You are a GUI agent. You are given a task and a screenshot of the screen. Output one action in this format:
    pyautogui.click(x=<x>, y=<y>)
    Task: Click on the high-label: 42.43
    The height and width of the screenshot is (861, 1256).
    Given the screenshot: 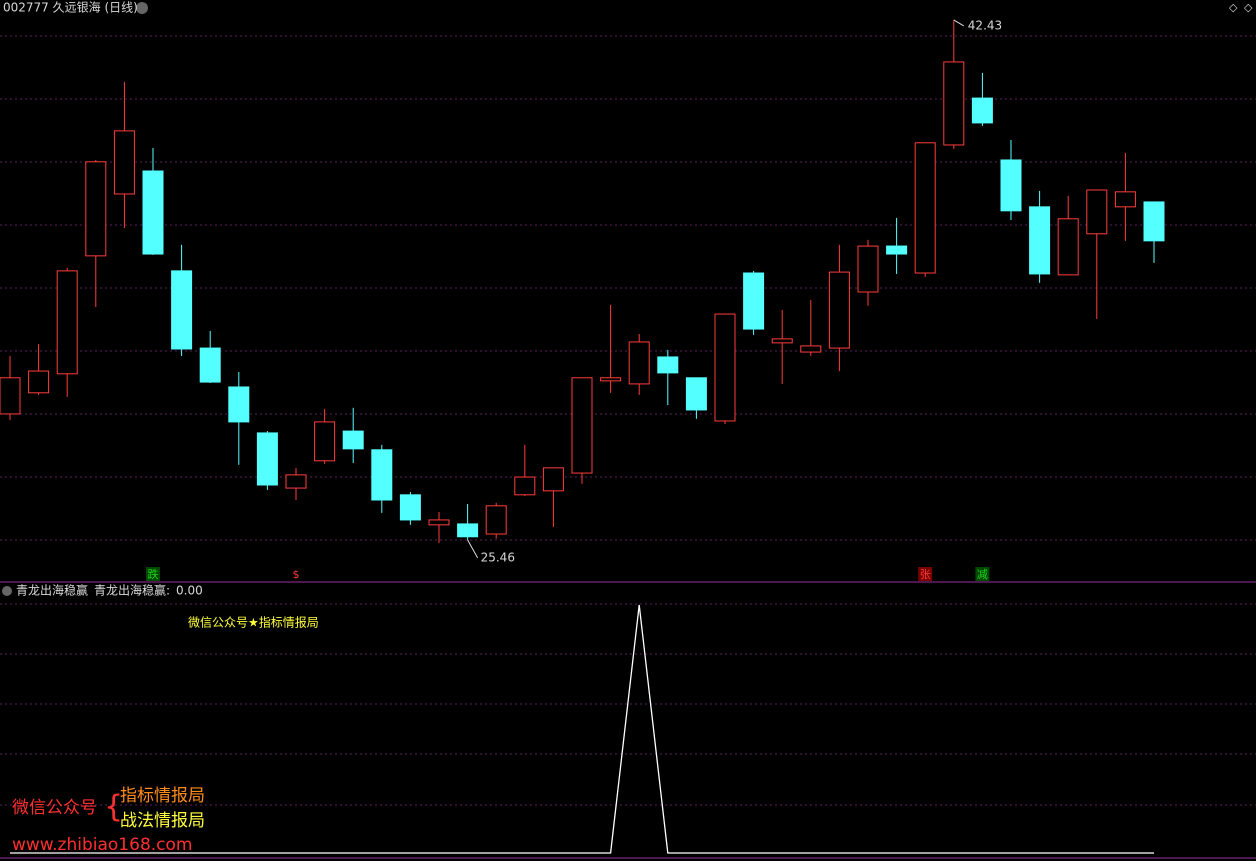 What is the action you would take?
    pyautogui.click(x=985, y=25)
    